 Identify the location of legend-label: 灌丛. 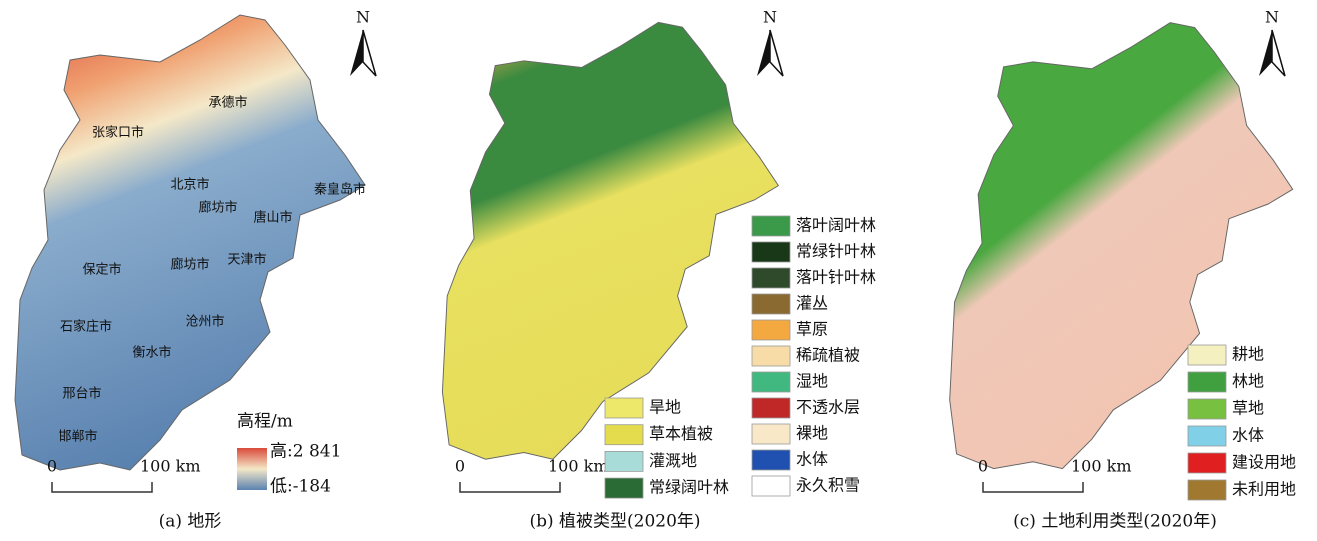
(812, 303).